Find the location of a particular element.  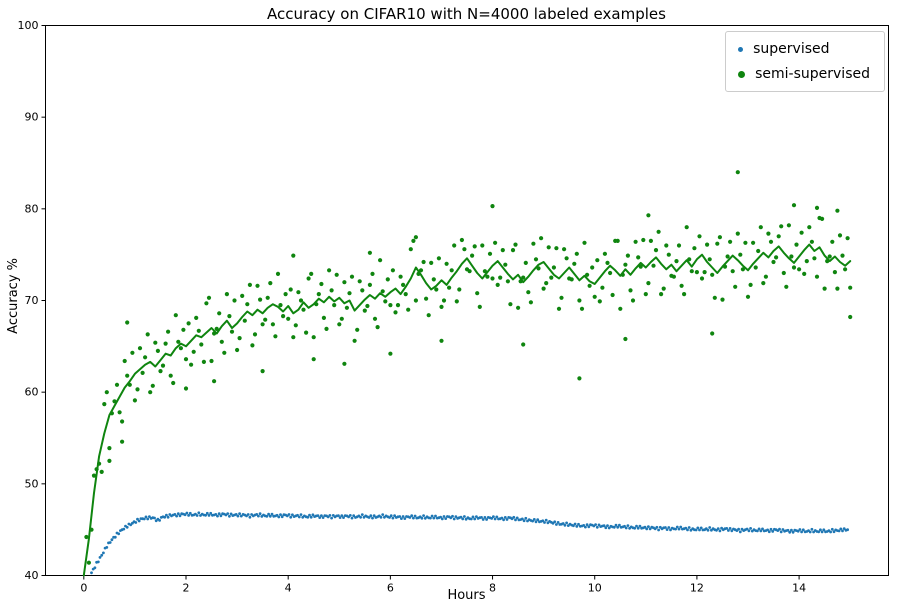

x-tick-label: 12 is located at coordinates (697, 588).